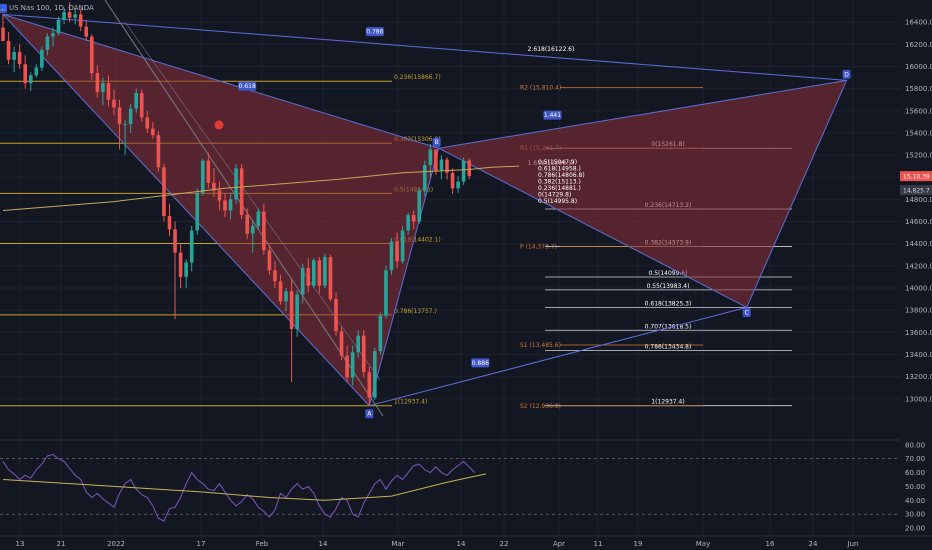  Describe the element at coordinates (461, 544) in the screenshot. I see `time-tick-label: 14` at that location.